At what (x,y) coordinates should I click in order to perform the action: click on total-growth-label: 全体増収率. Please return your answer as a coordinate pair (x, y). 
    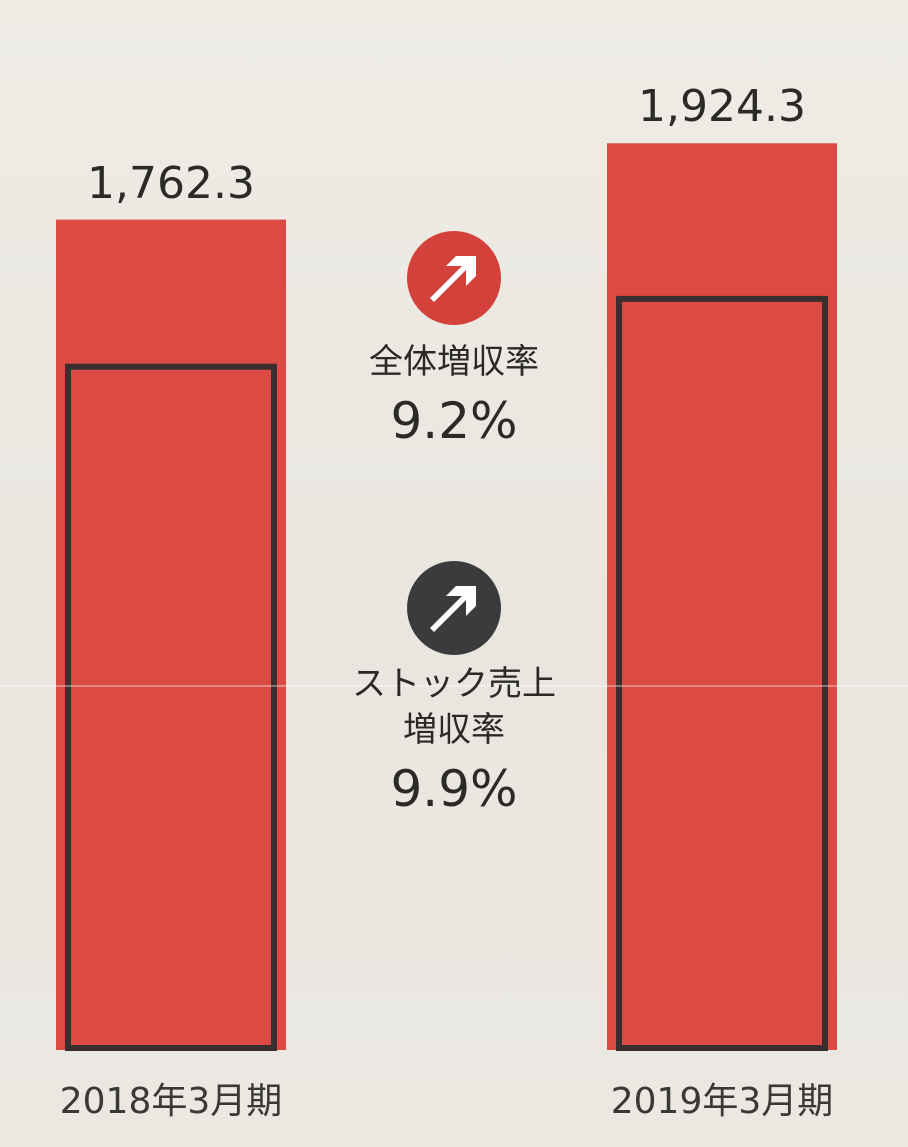
    Looking at the image, I should click on (454, 362).